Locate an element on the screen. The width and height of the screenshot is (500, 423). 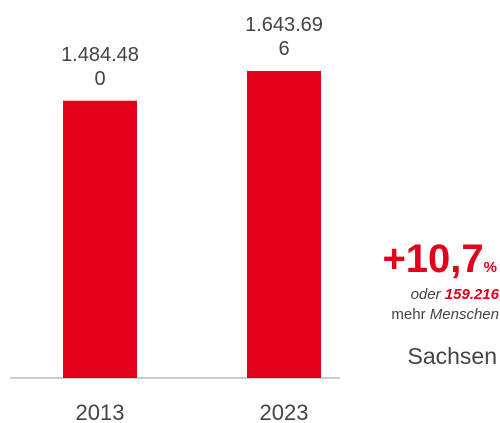
suffix-annotation: mehr Menschen is located at coordinates (445, 314).